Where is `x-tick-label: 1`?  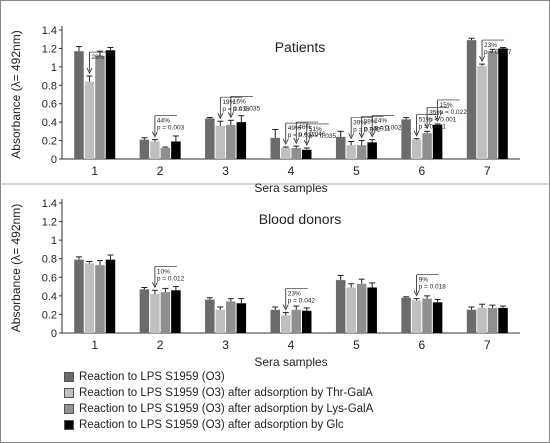
x-tick-label: 1 is located at coordinates (94, 345).